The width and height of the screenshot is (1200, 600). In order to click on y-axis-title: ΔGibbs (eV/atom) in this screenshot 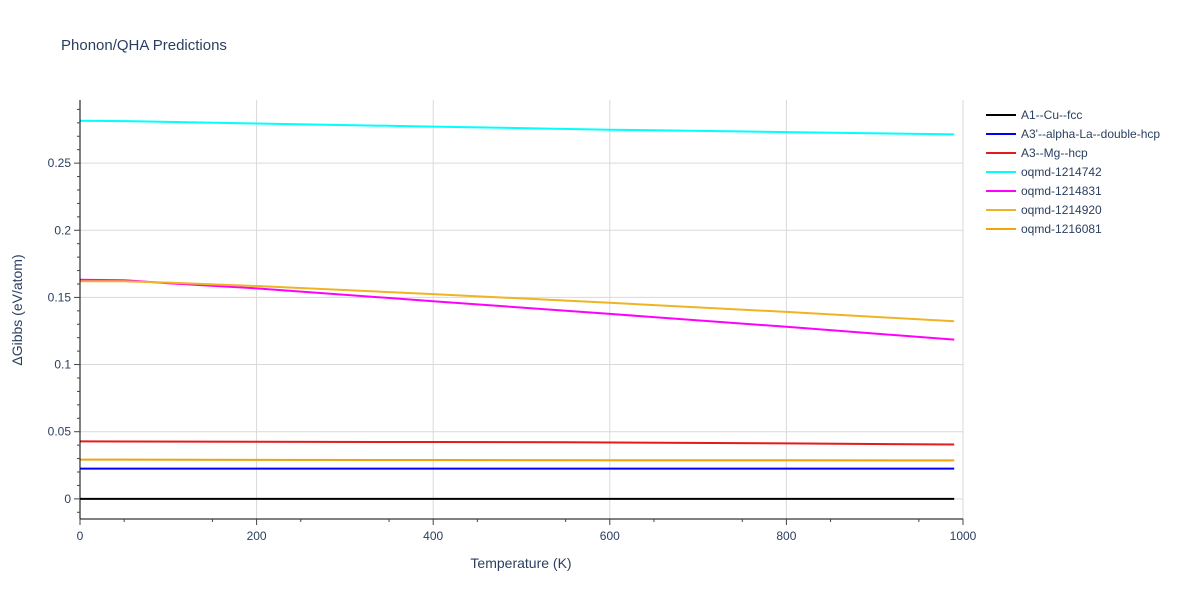, I will do `click(17, 309)`.